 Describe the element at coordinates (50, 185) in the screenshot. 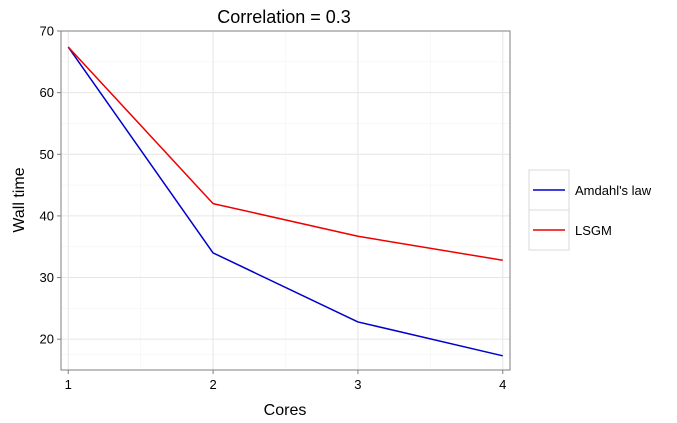

I see `y-axis: 20 30 40 50 60 70` at that location.